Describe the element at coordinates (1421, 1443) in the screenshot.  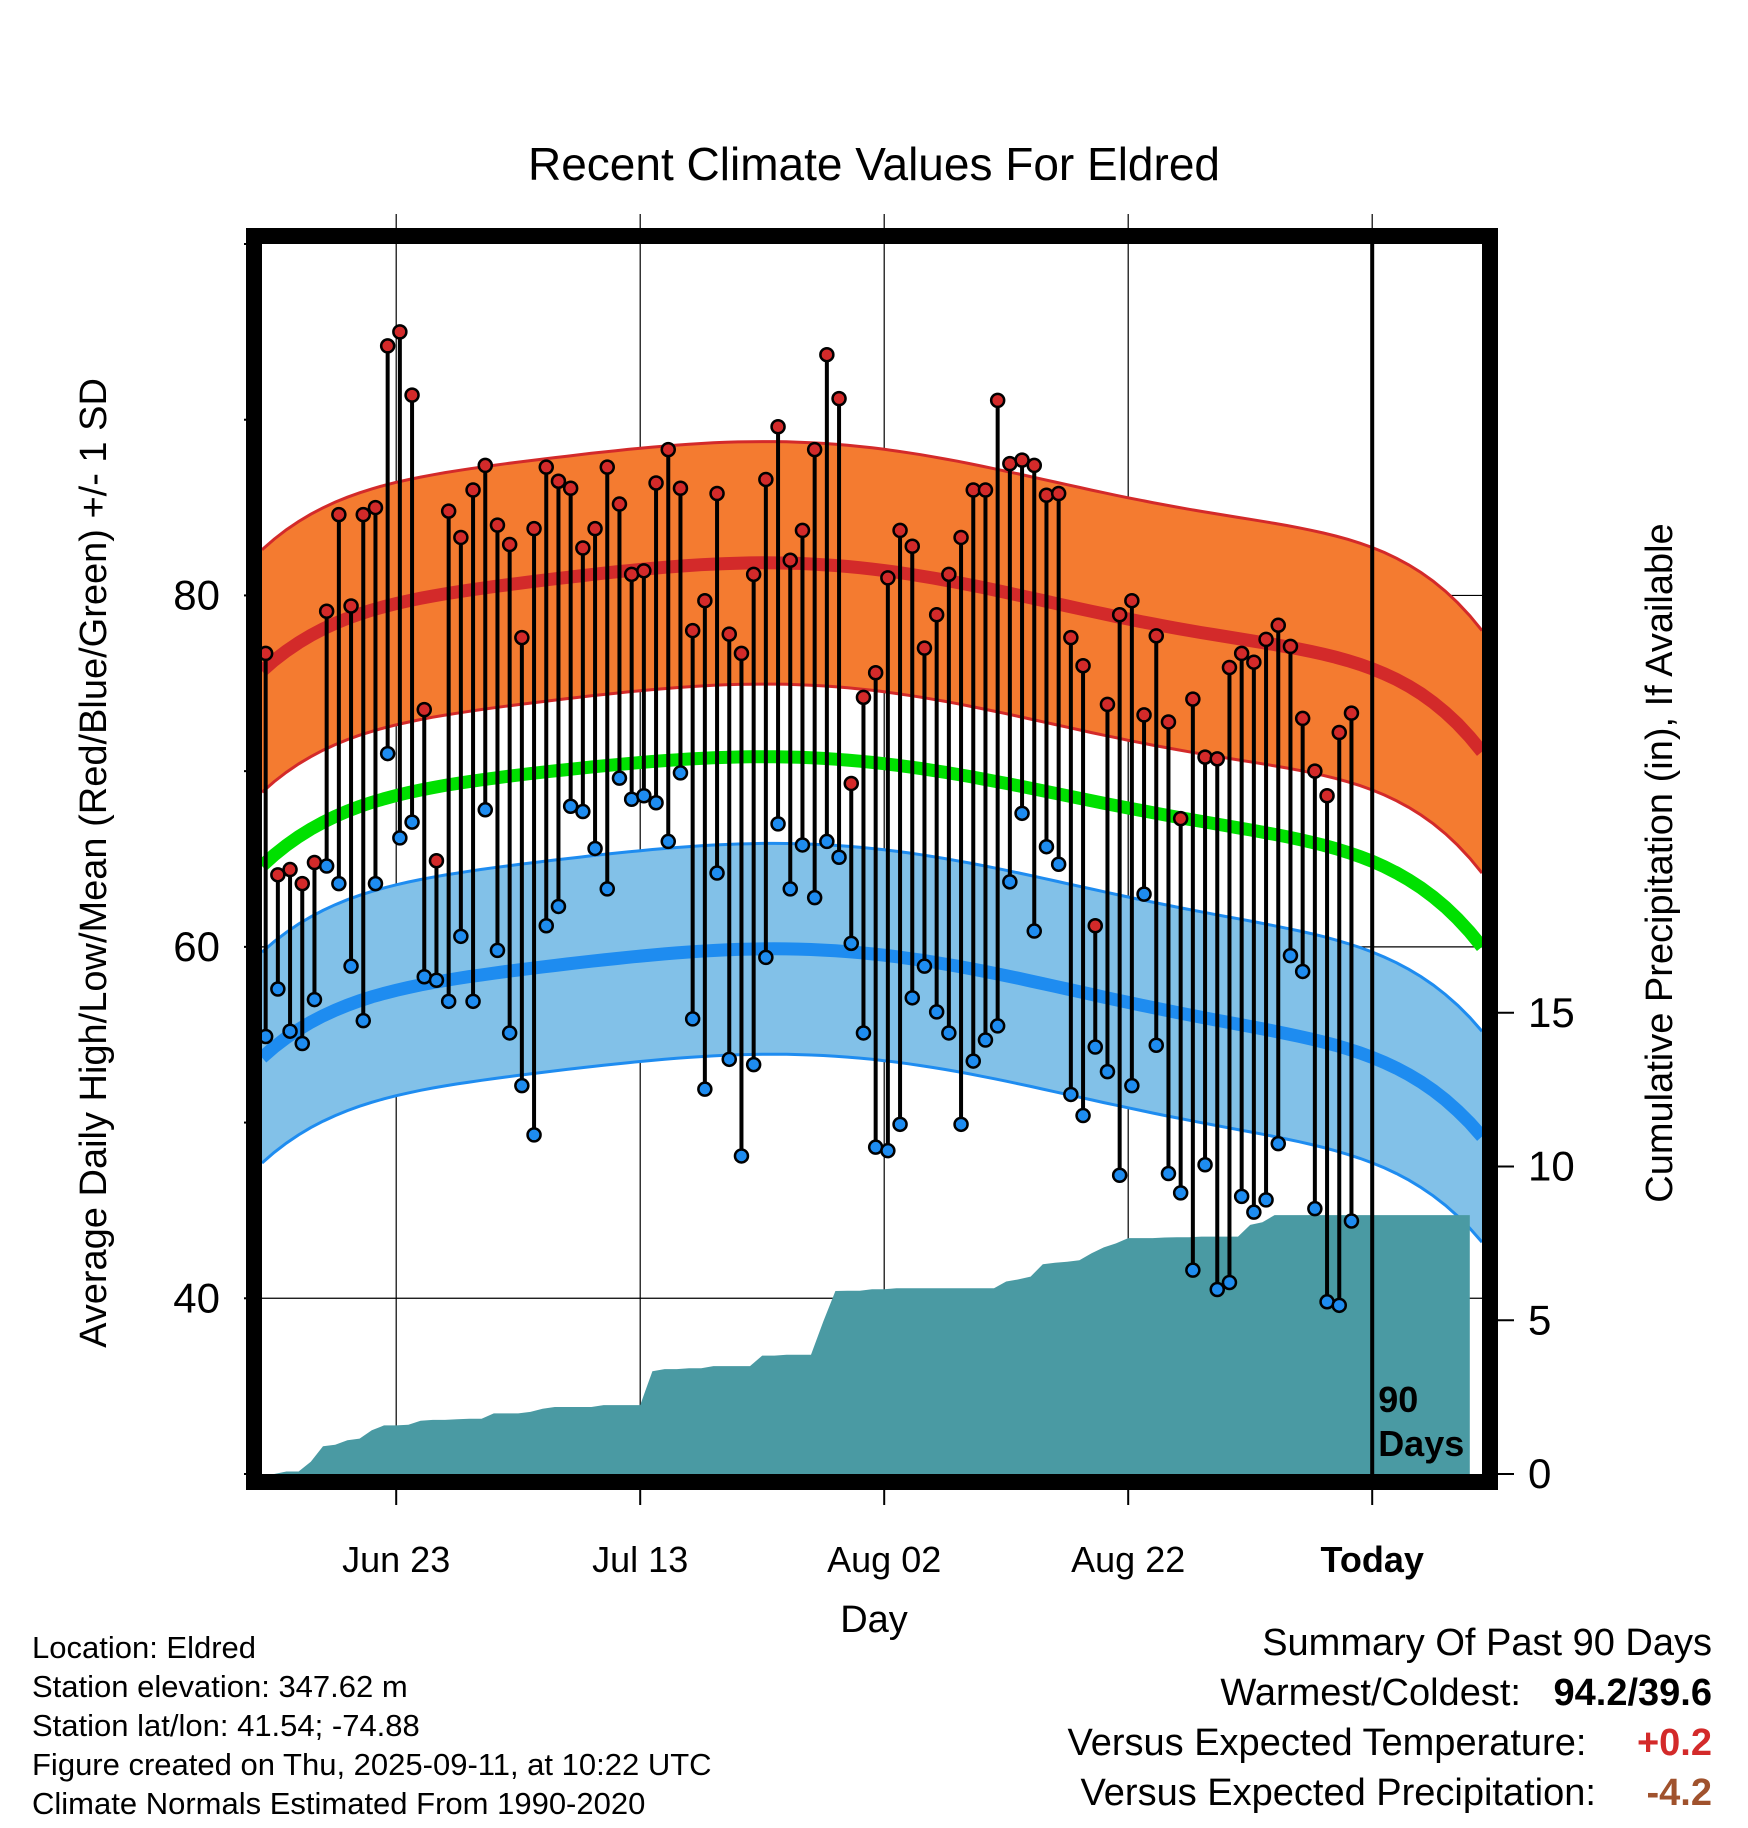
I see `today-label-unit: Days` at that location.